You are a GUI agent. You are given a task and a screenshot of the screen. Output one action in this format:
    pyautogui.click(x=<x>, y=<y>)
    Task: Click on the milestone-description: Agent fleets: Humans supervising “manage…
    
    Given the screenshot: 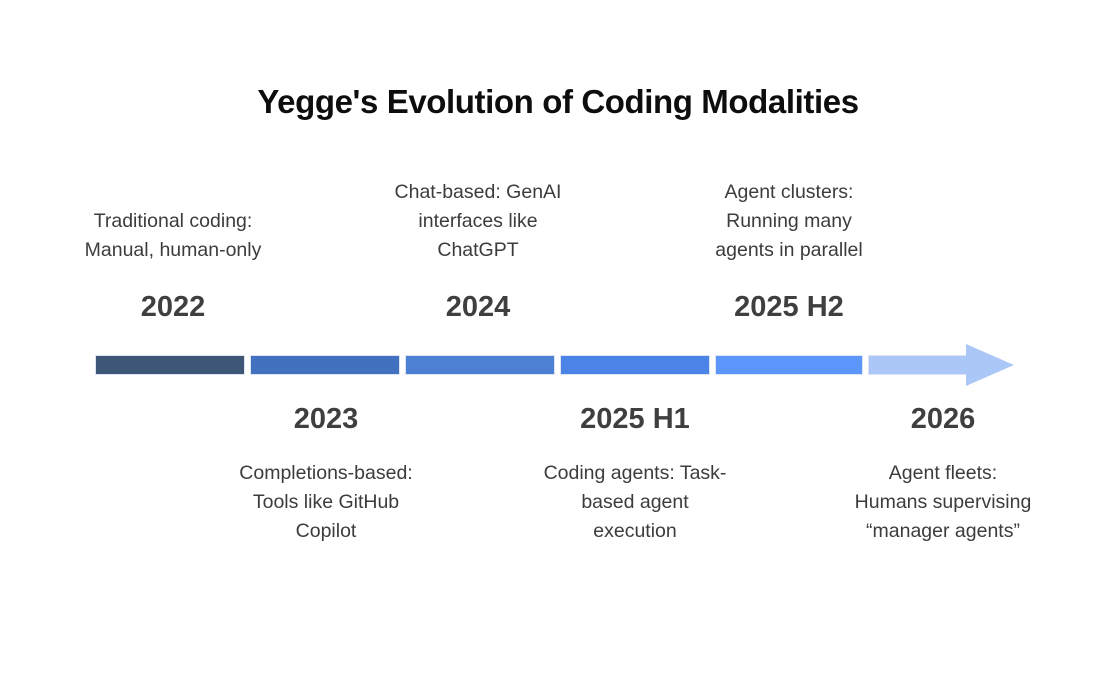 What is the action you would take?
    pyautogui.click(x=943, y=502)
    